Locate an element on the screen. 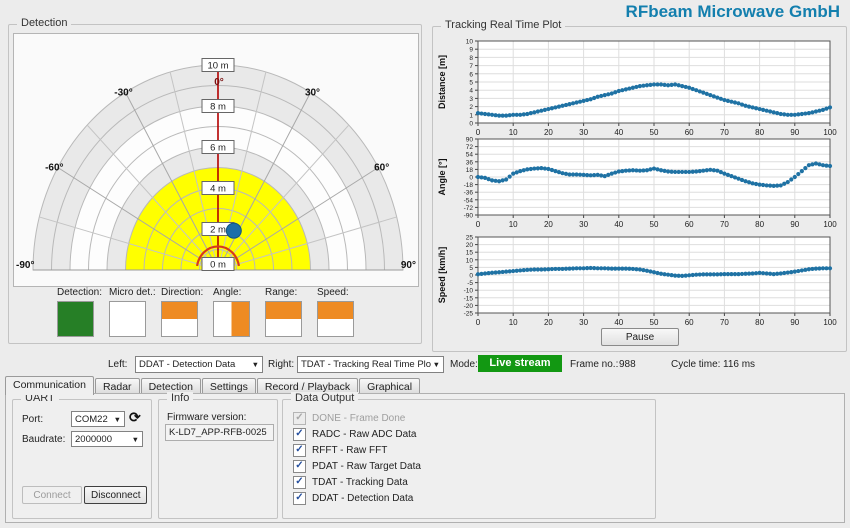 The image size is (850, 528). checkbox-radc: ✓ is located at coordinates (299, 434).